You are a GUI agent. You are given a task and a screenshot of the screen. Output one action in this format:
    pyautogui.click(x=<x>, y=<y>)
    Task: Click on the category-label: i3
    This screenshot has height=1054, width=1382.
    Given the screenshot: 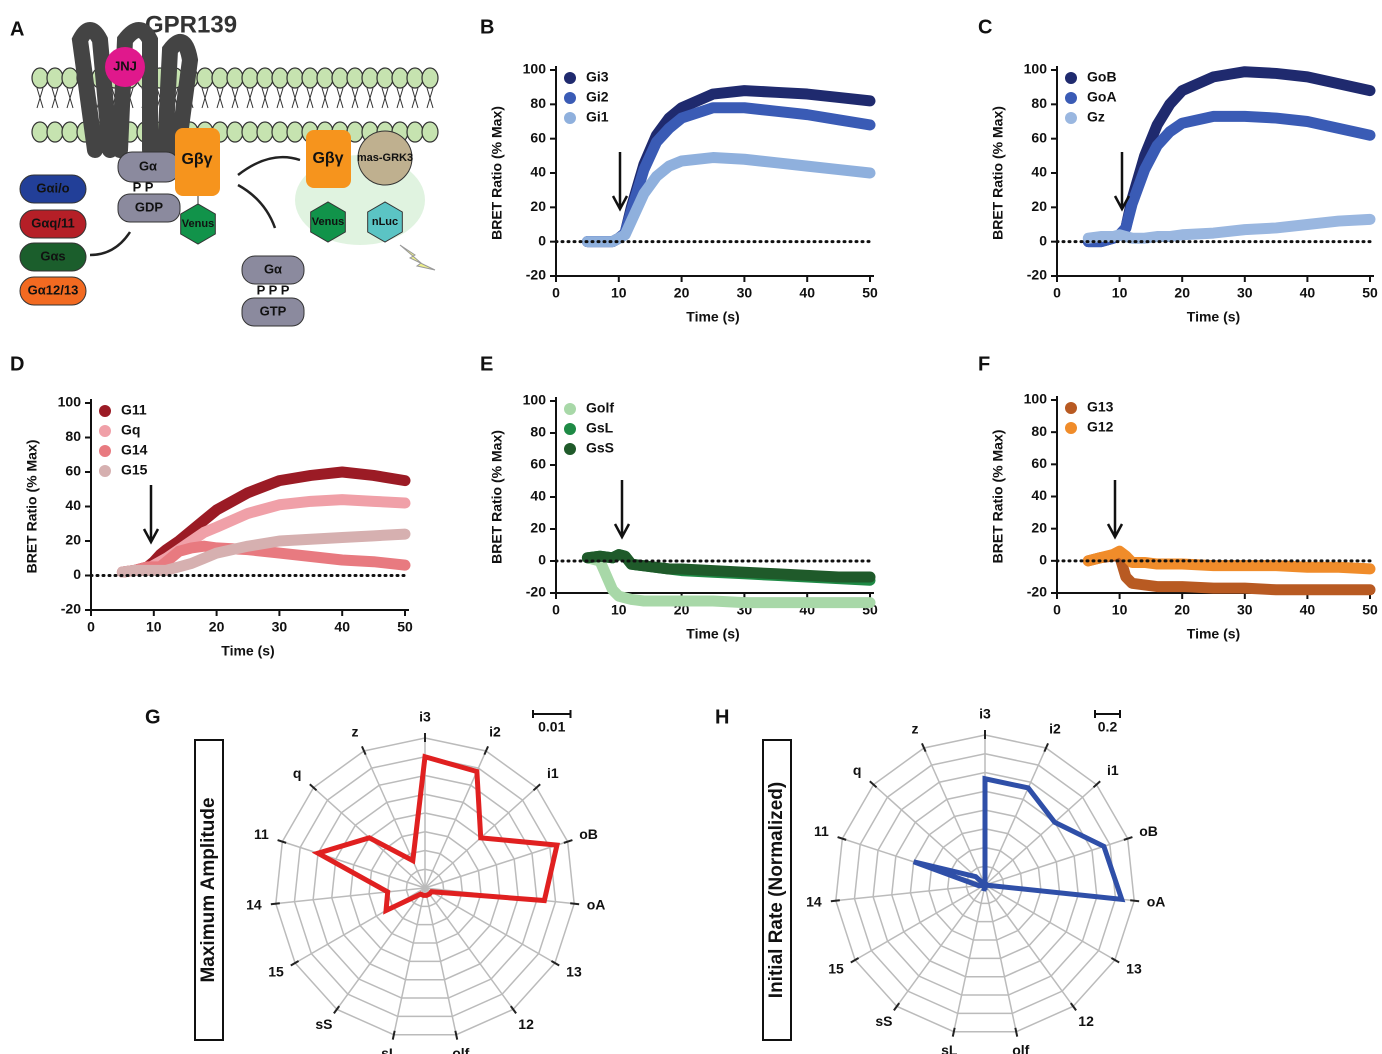 What is the action you would take?
    pyautogui.click(x=985, y=714)
    